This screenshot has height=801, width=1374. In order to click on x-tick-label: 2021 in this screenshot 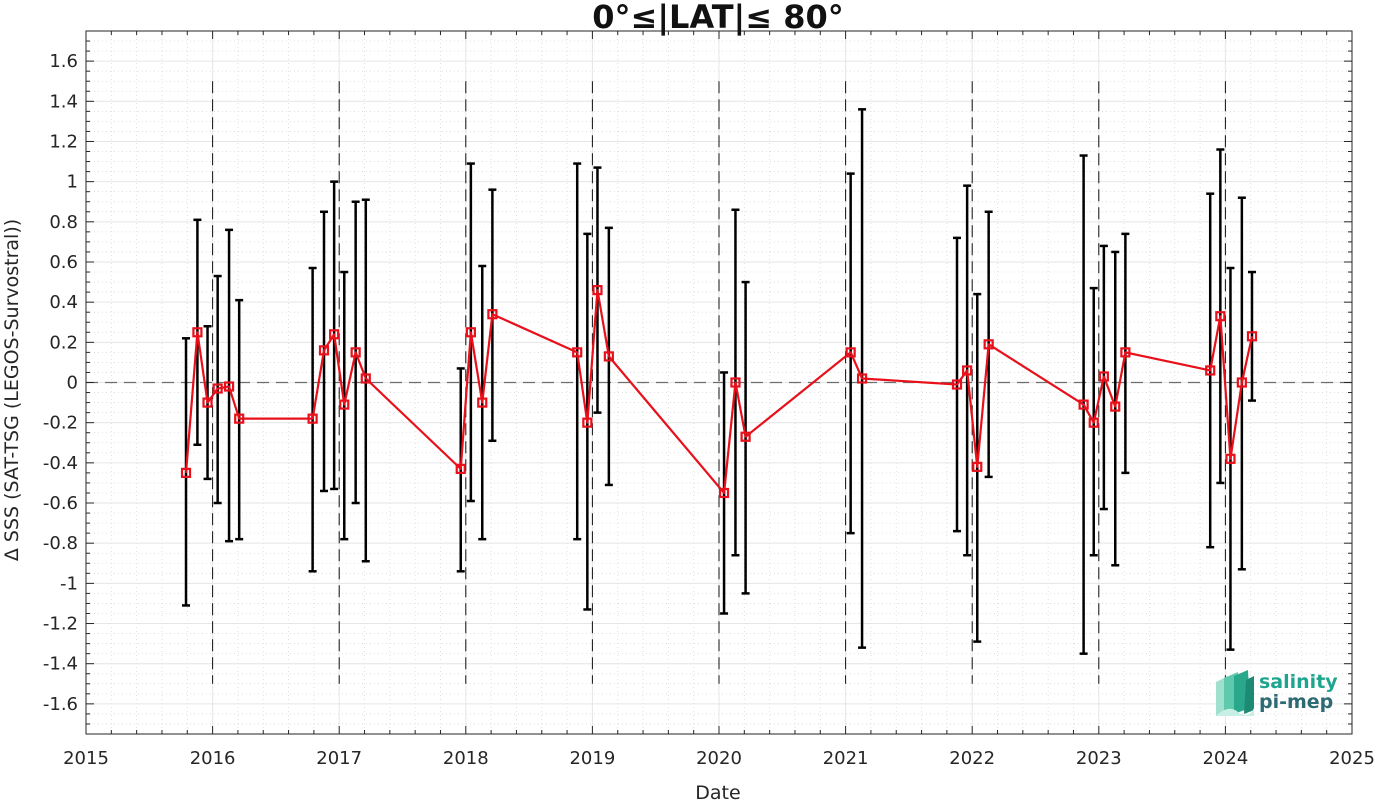, I will do `click(846, 758)`.